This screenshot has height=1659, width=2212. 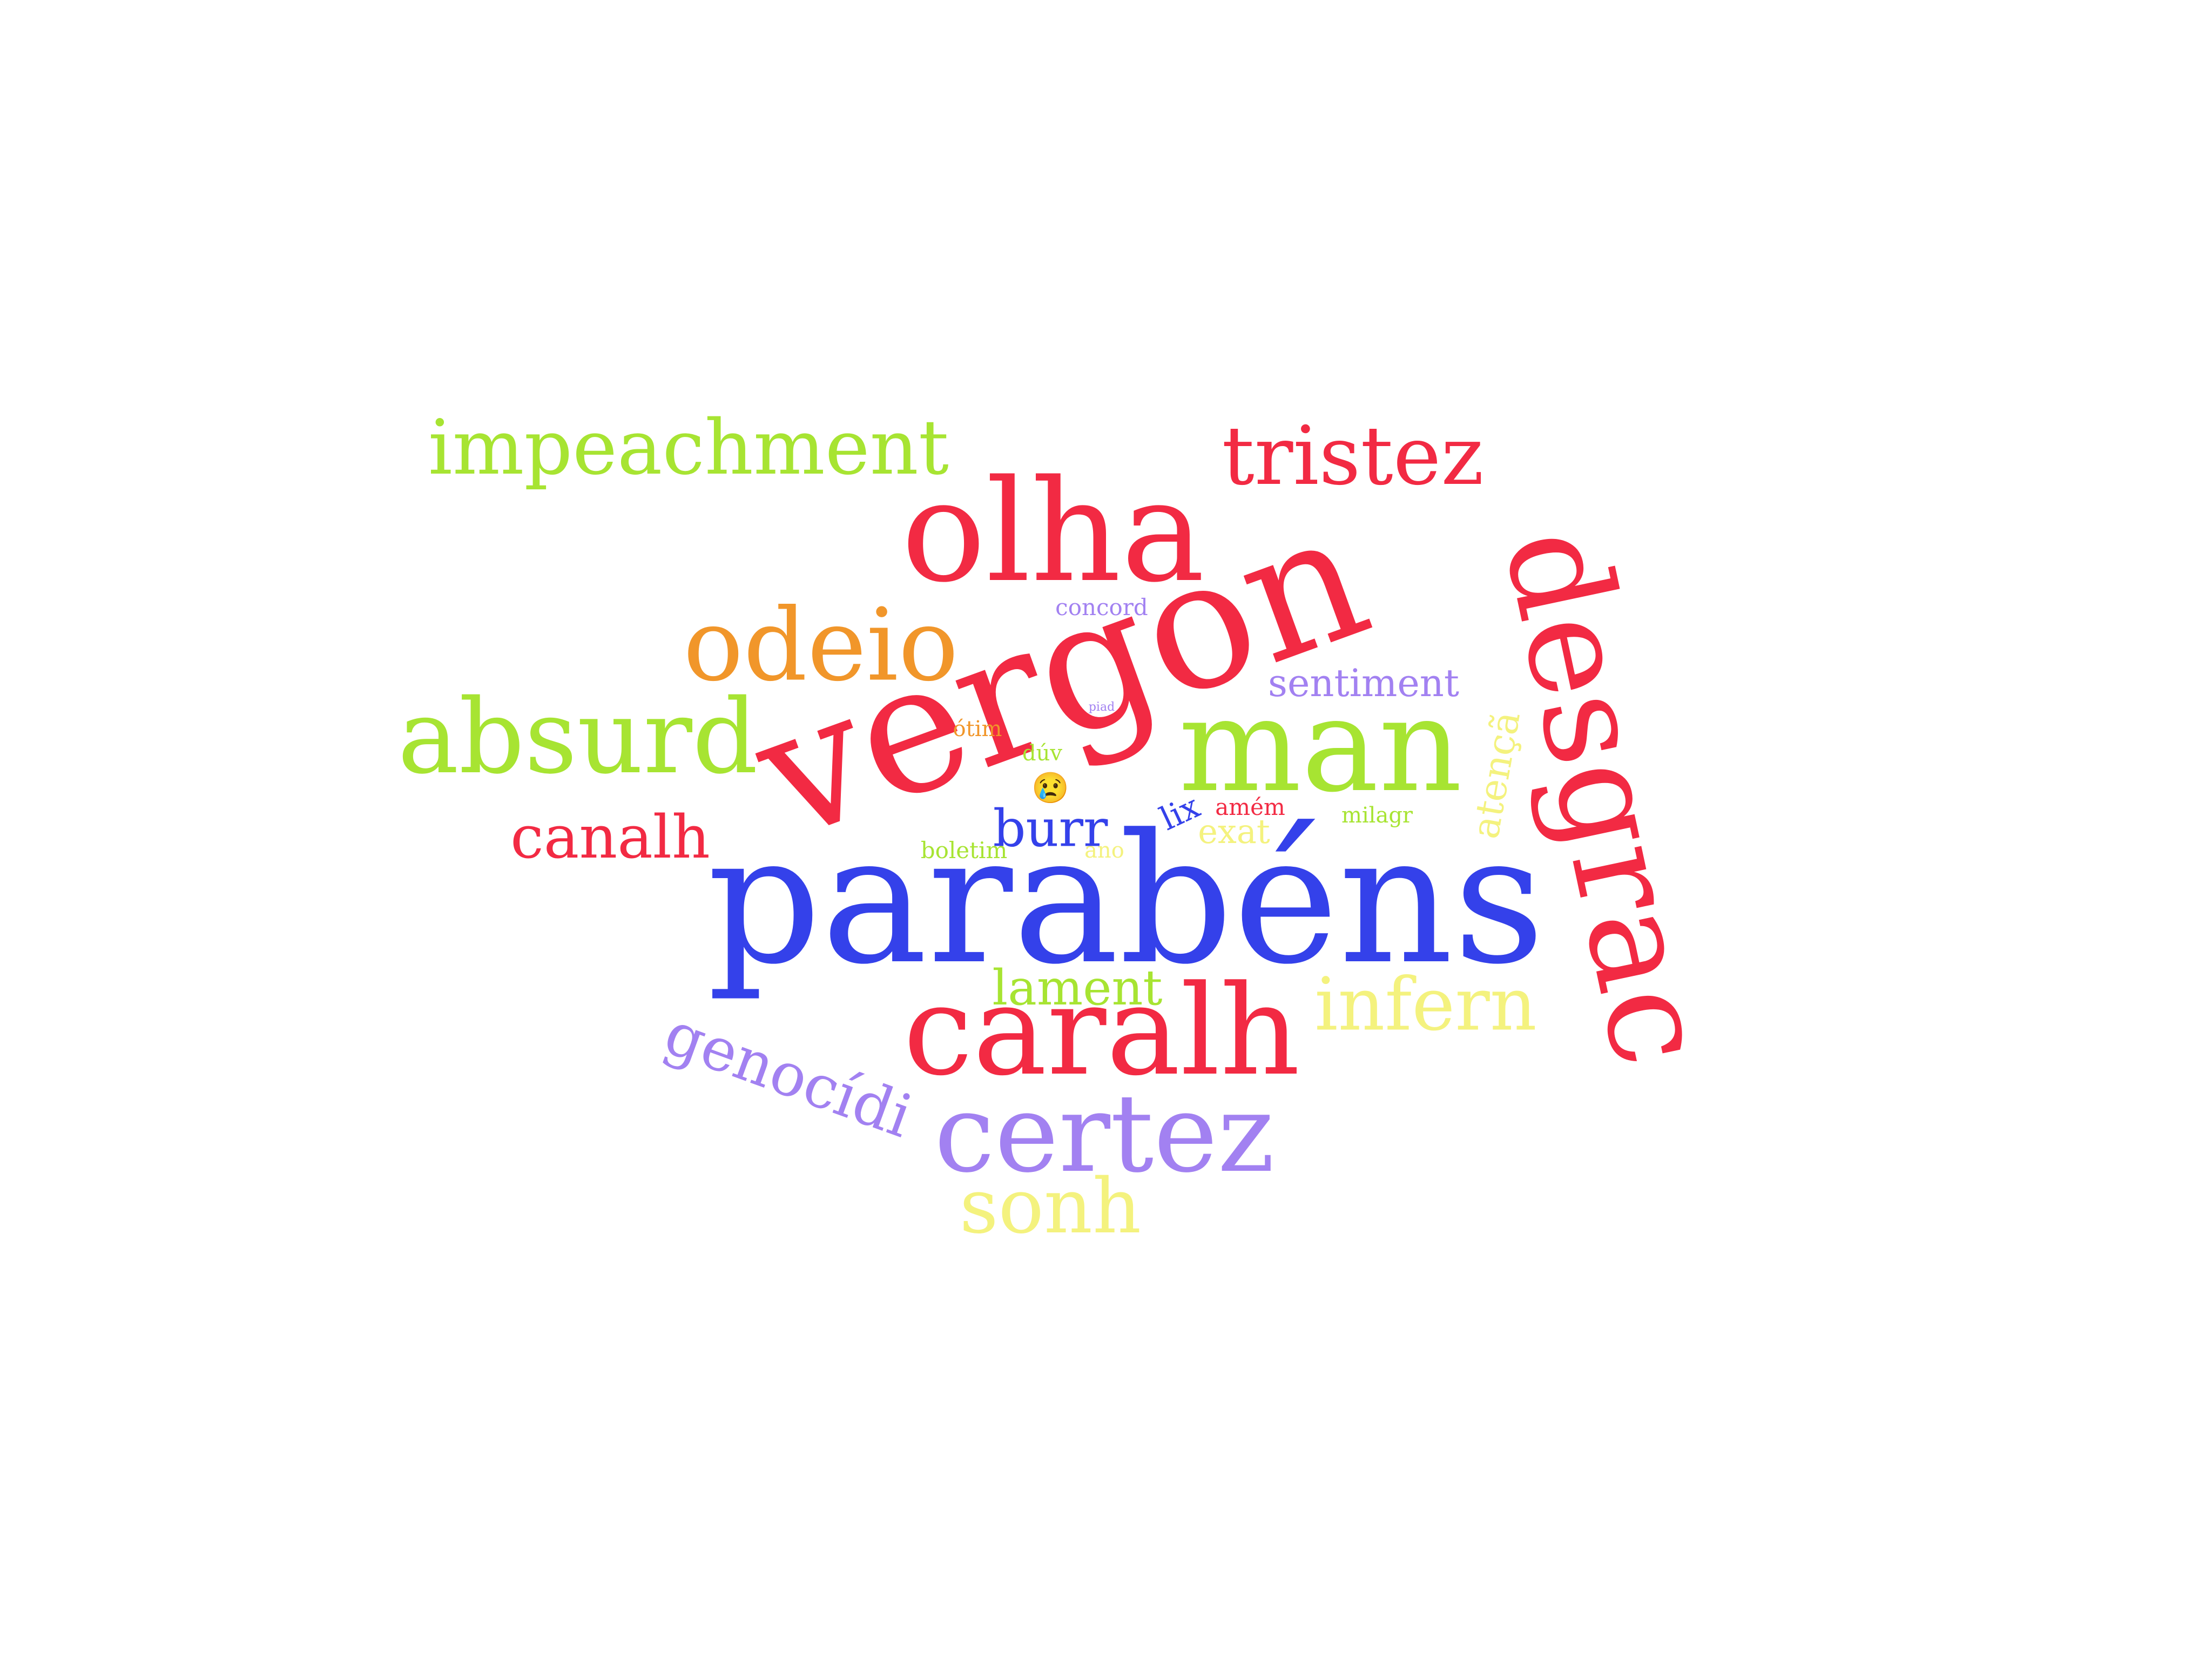 I want to click on crying-face-emoji-icon: 😢, so click(x=1050, y=788).